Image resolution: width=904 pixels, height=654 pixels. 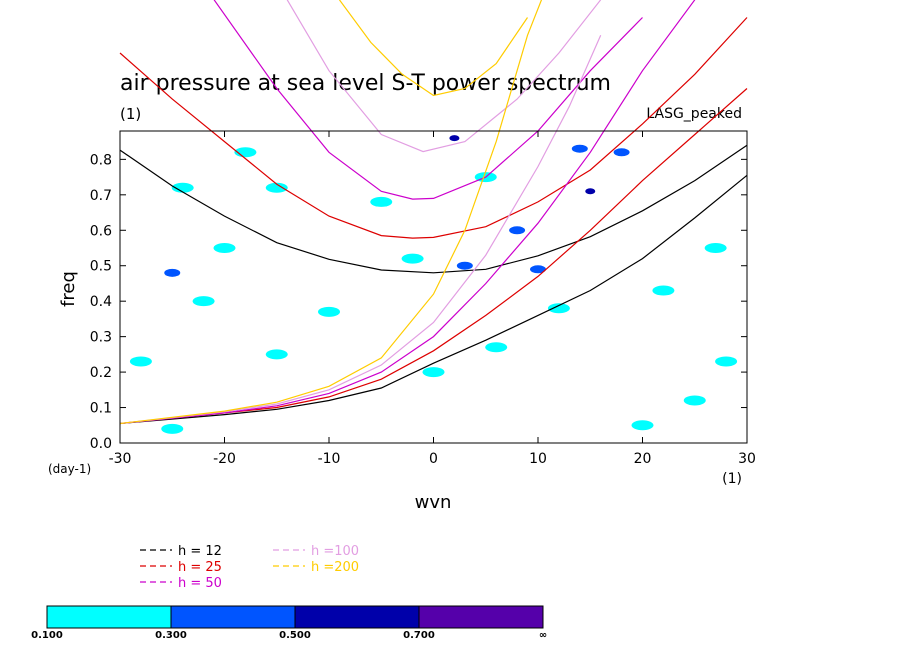 I want to click on legend-label-1: h = 25, so click(x=200, y=567).